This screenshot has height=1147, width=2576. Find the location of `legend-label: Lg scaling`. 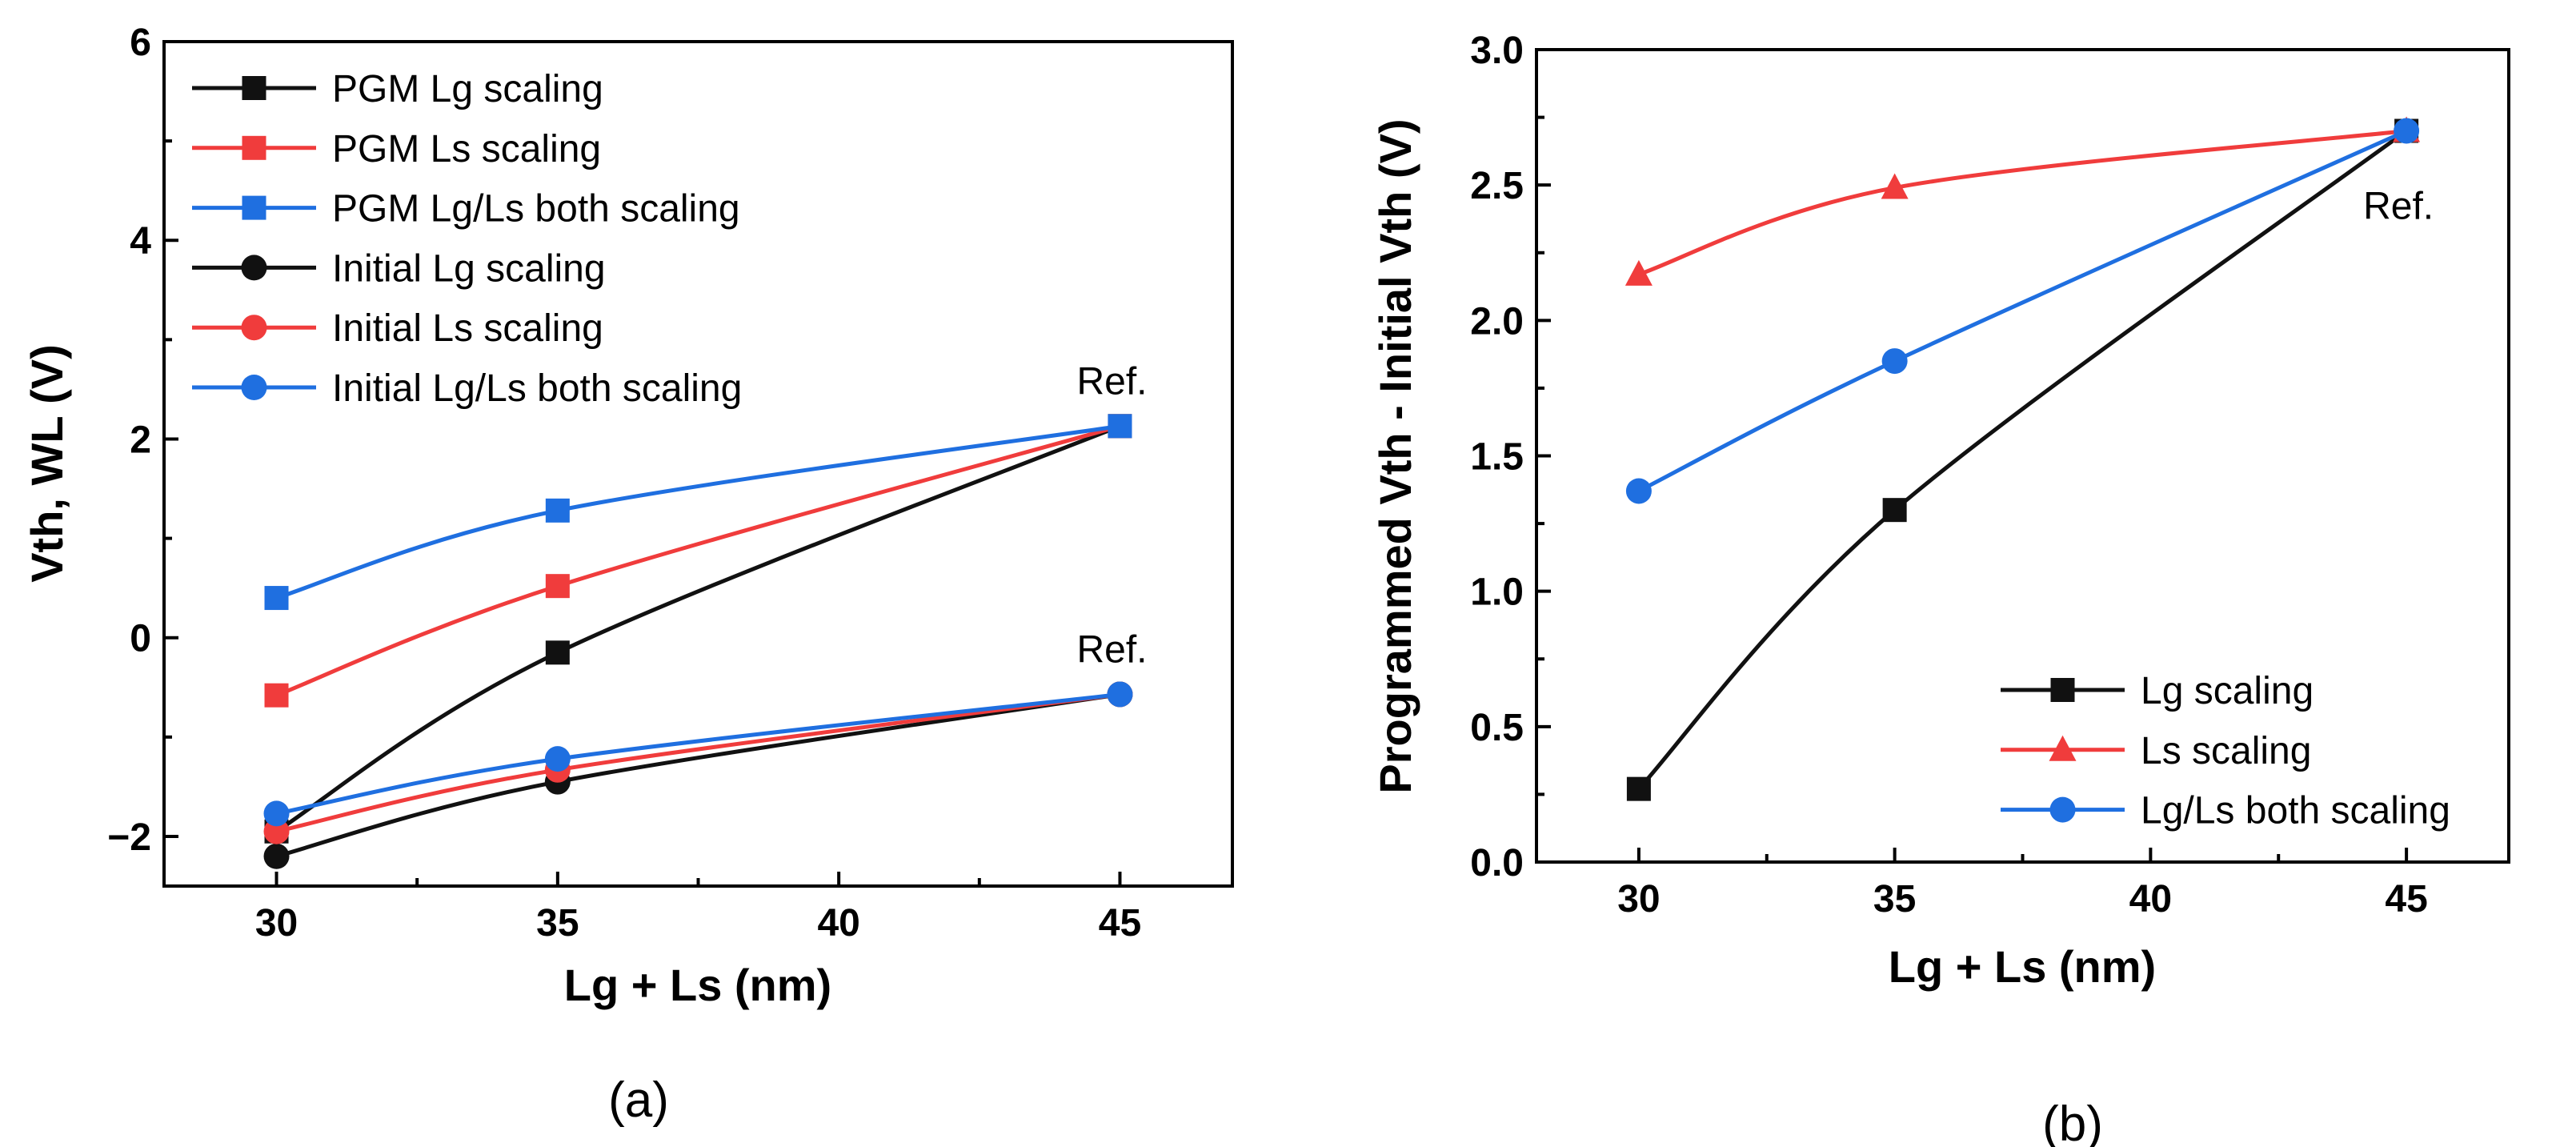

legend-label: Lg scaling is located at coordinates (2227, 691).